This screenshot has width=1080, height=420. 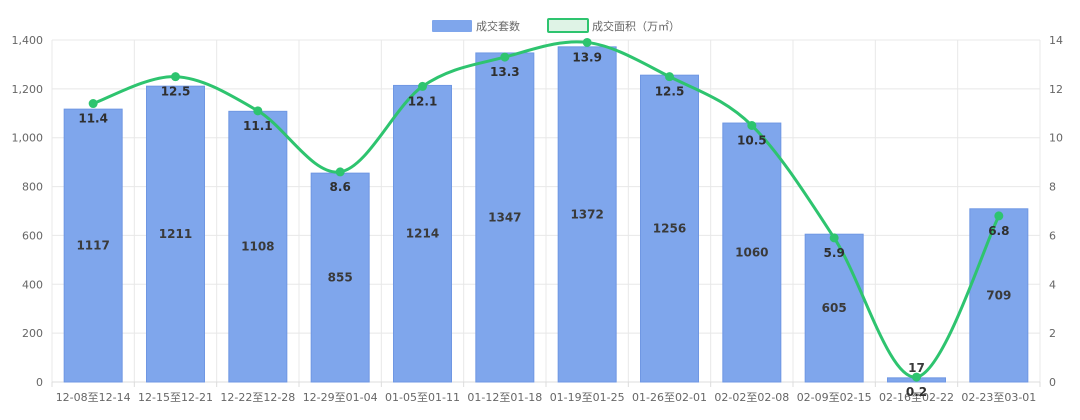 I want to click on bar-value-label: 1060, so click(x=751, y=253).